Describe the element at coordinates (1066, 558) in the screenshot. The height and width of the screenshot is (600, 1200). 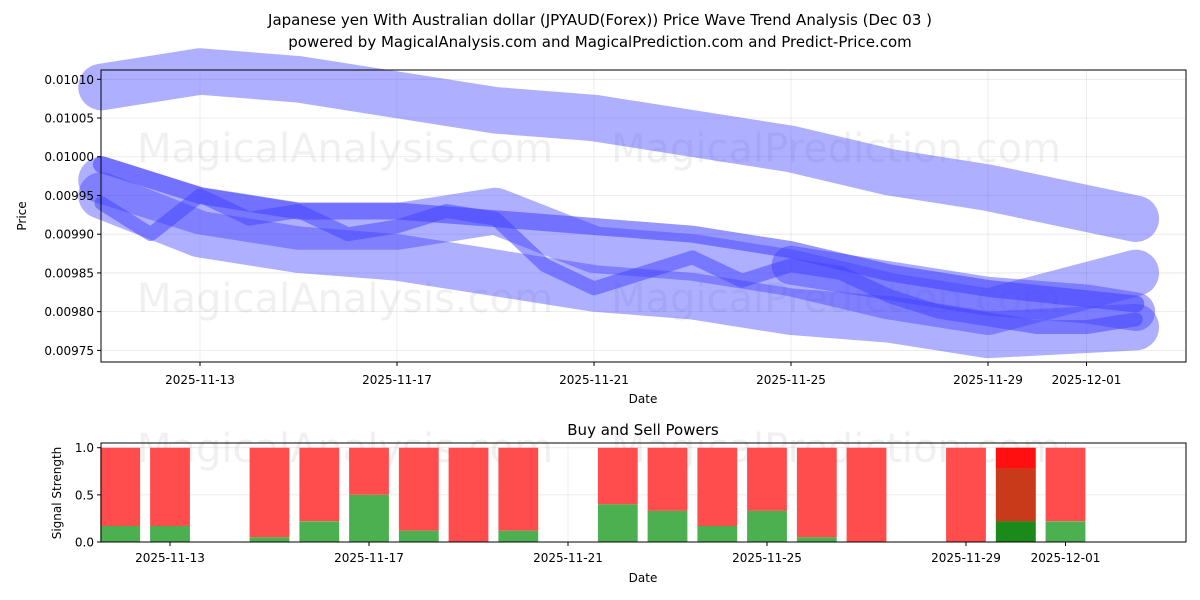
I see `signal-x-tick-label: 2025-12-01` at that location.